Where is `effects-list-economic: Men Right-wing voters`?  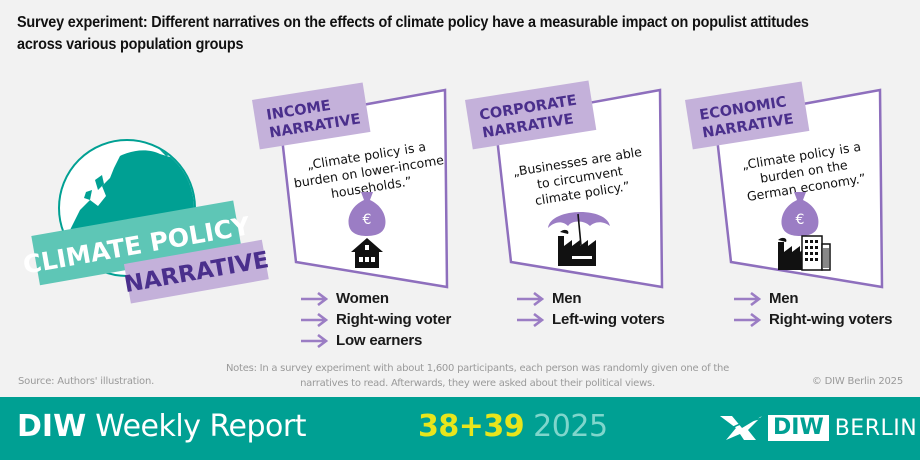
effects-list-economic: Men Right-wing voters is located at coordinates (812, 309).